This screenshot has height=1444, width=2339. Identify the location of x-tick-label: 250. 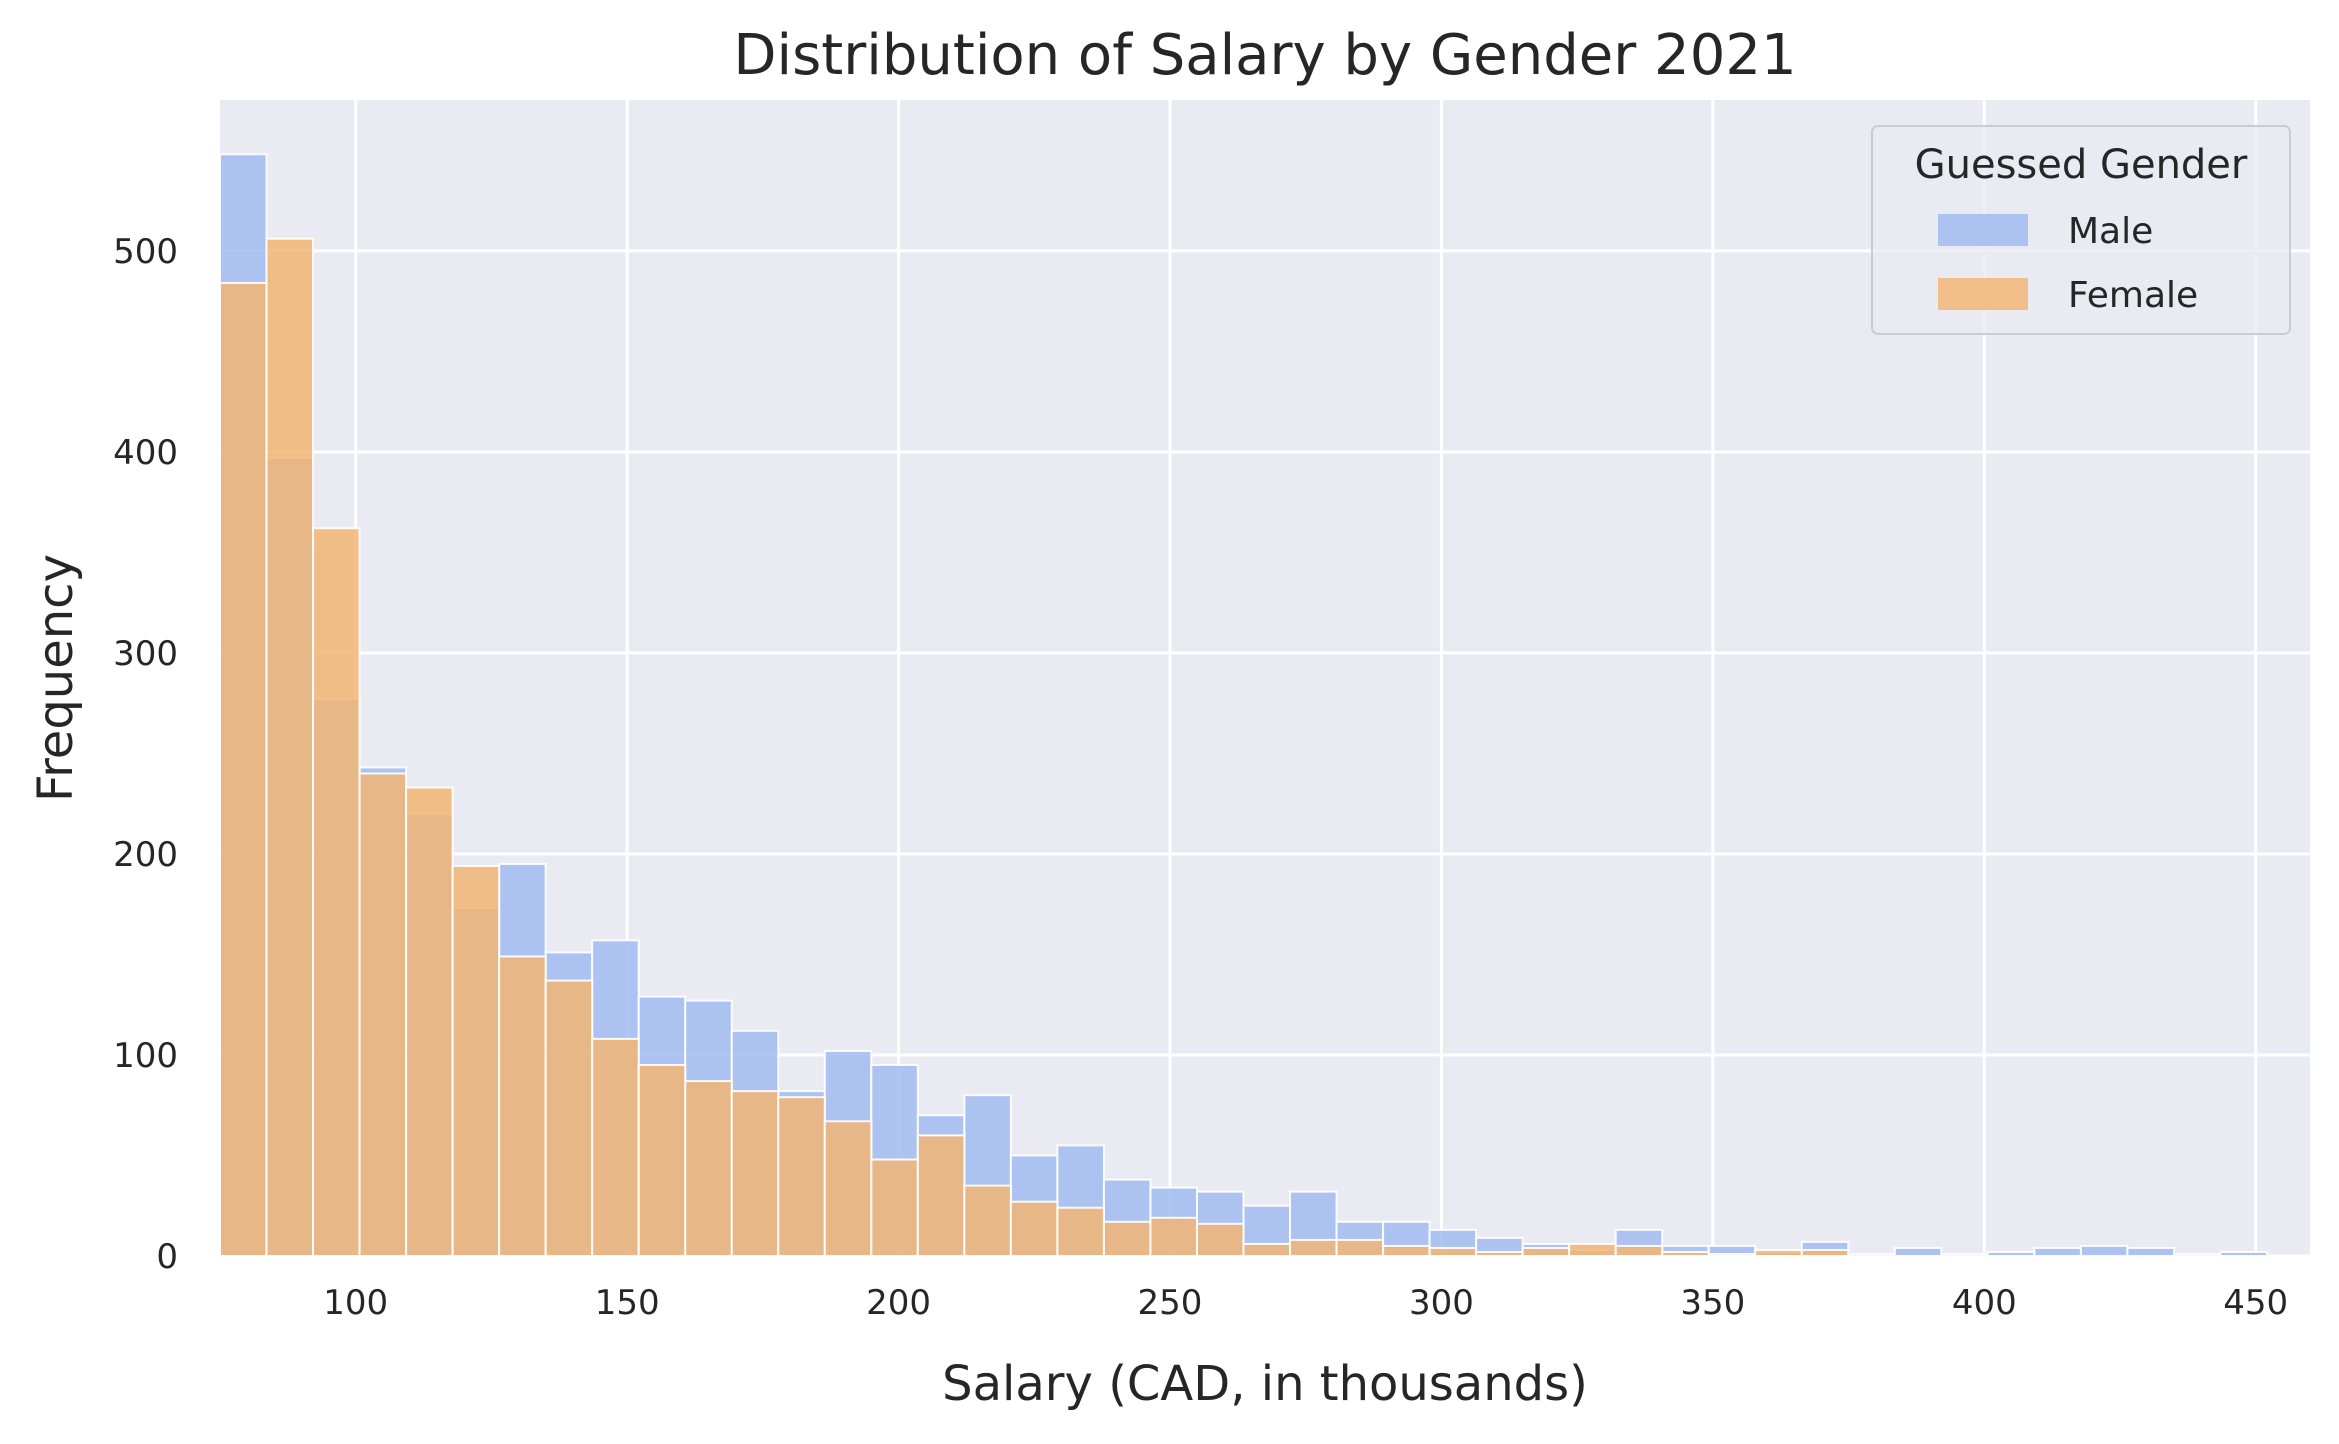
(1170, 1303).